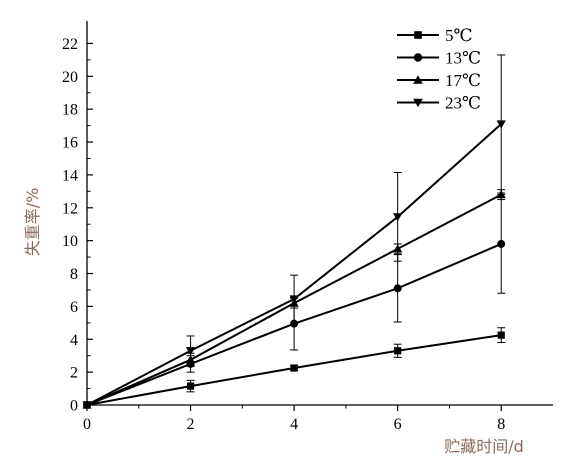 The height and width of the screenshot is (468, 566). I want to click on y-tick-label: 12, so click(70, 208).